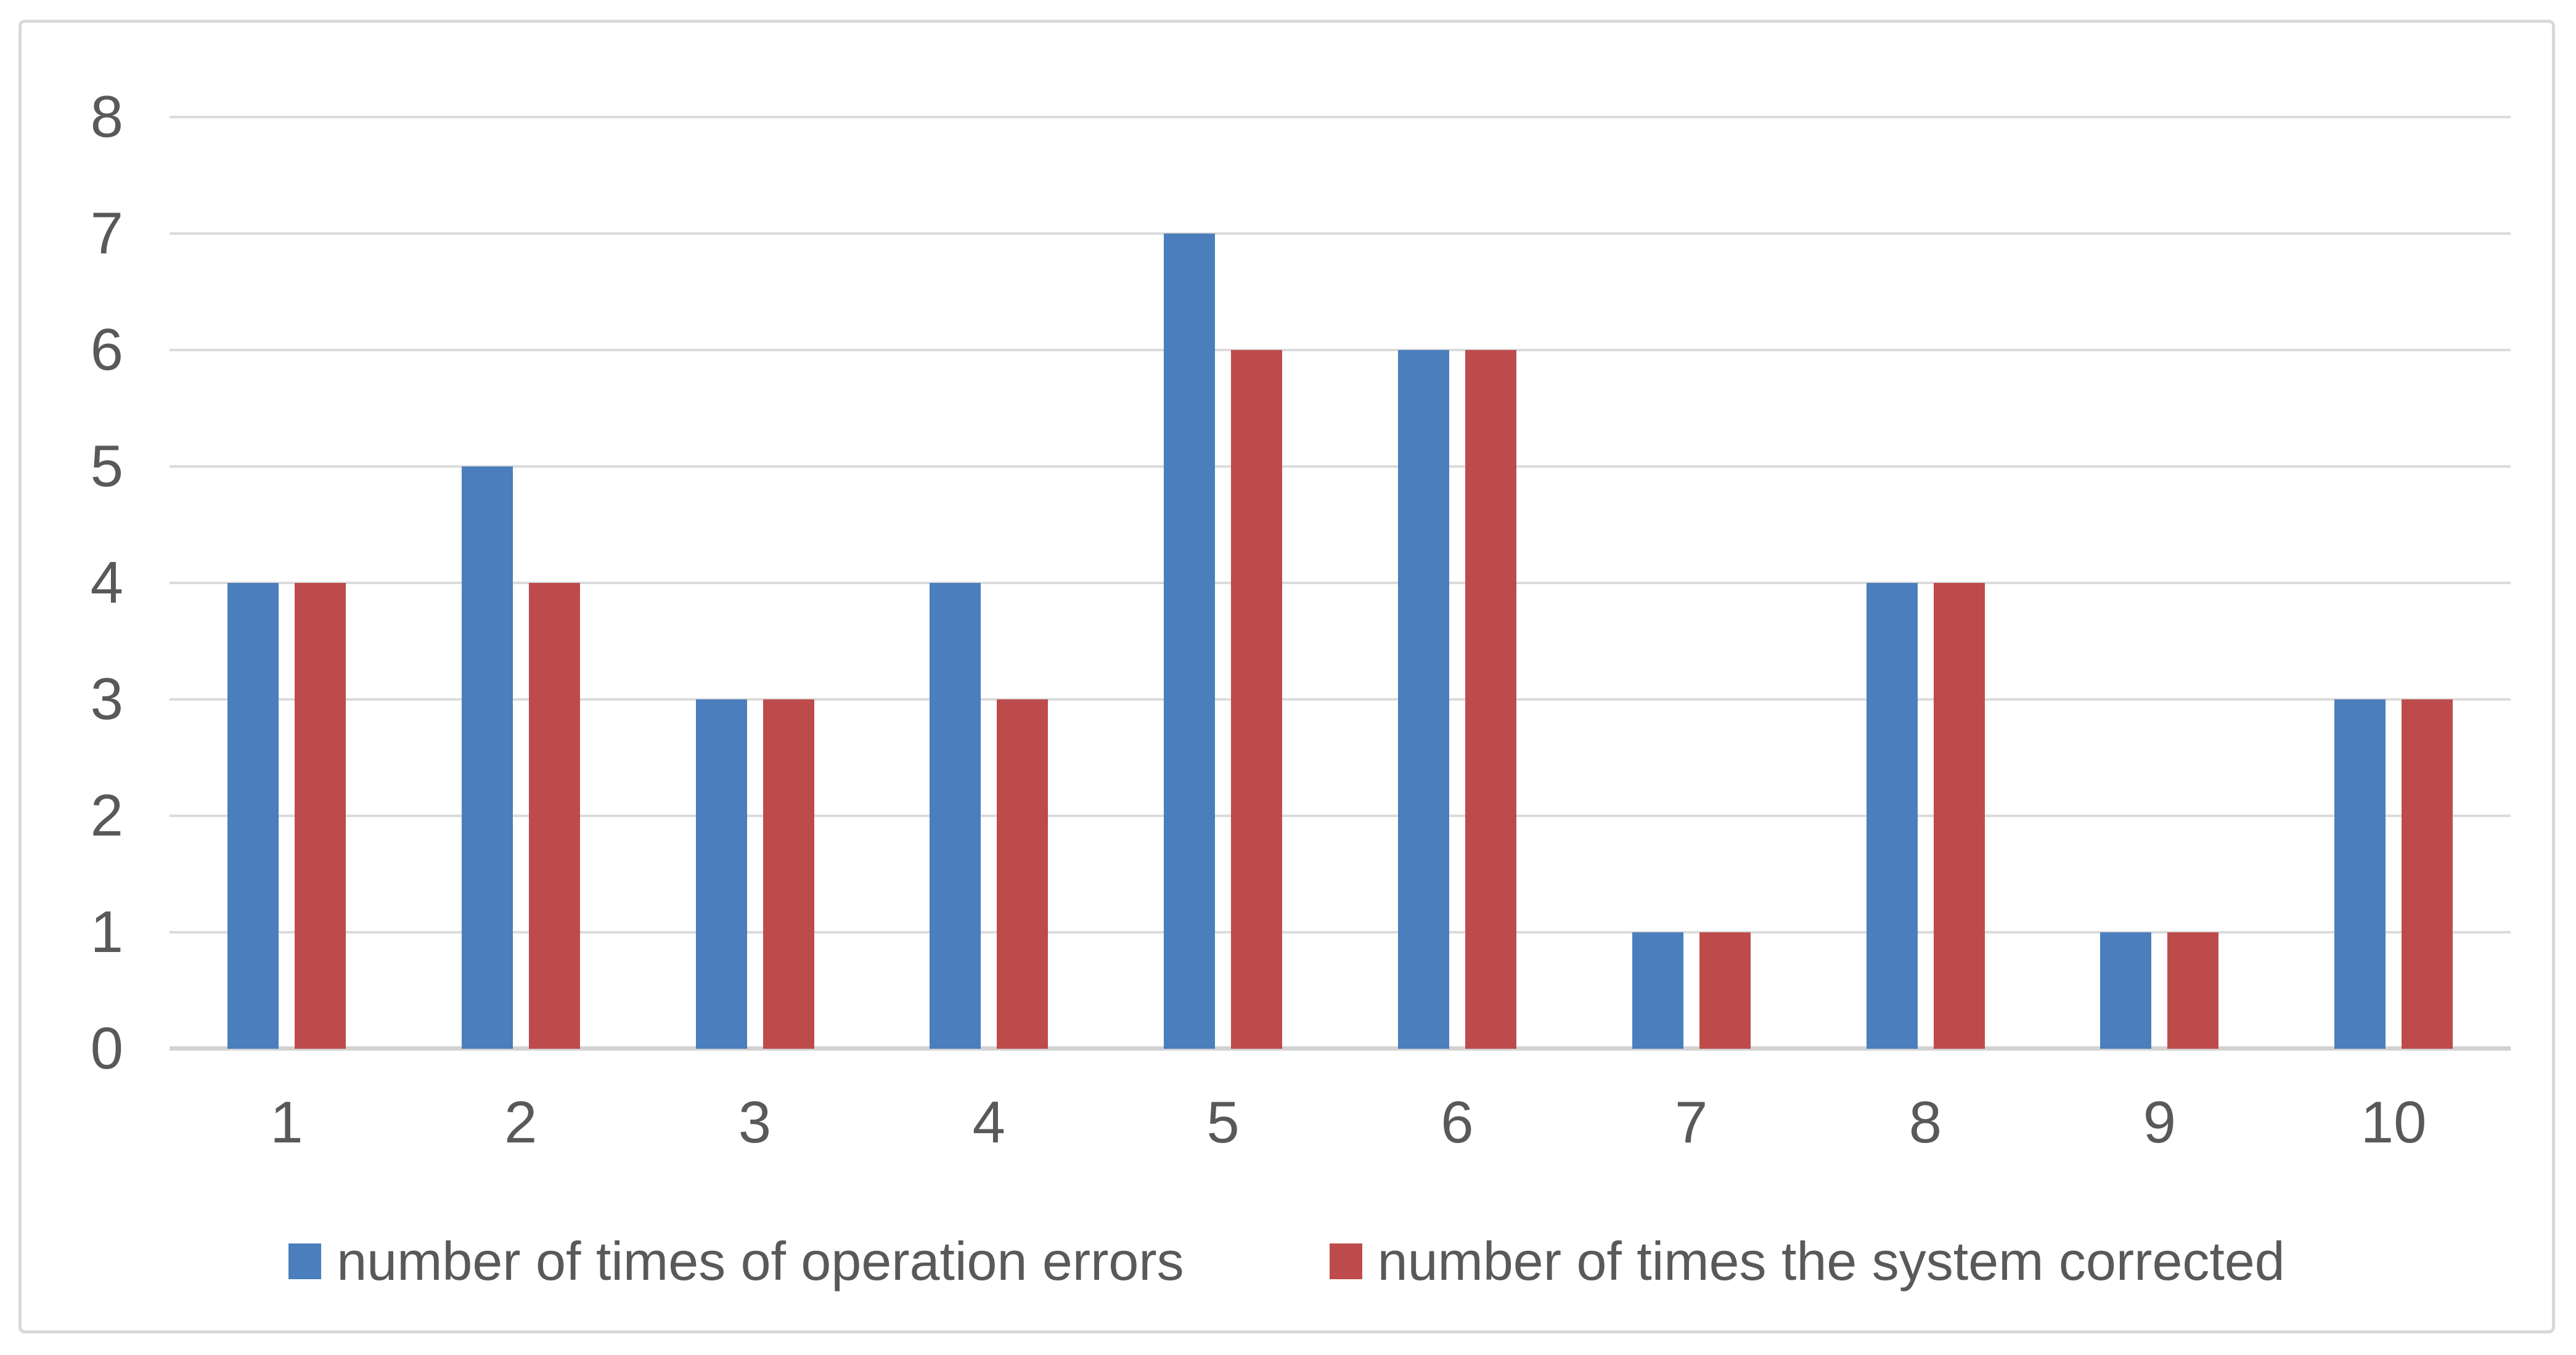  I want to click on x-category-label: 2, so click(521, 1122).